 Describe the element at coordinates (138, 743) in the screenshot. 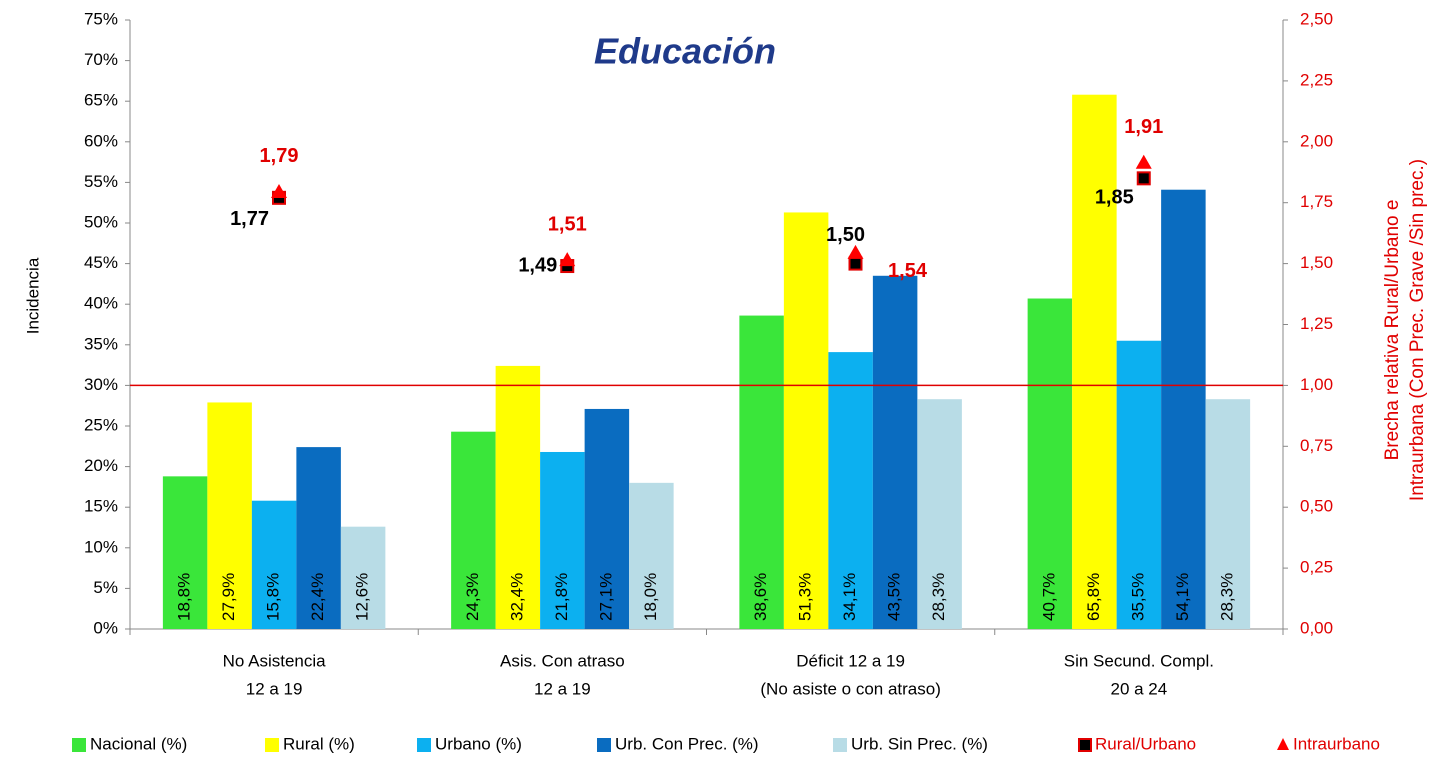

I see `legend-label: Nacional (%)` at that location.